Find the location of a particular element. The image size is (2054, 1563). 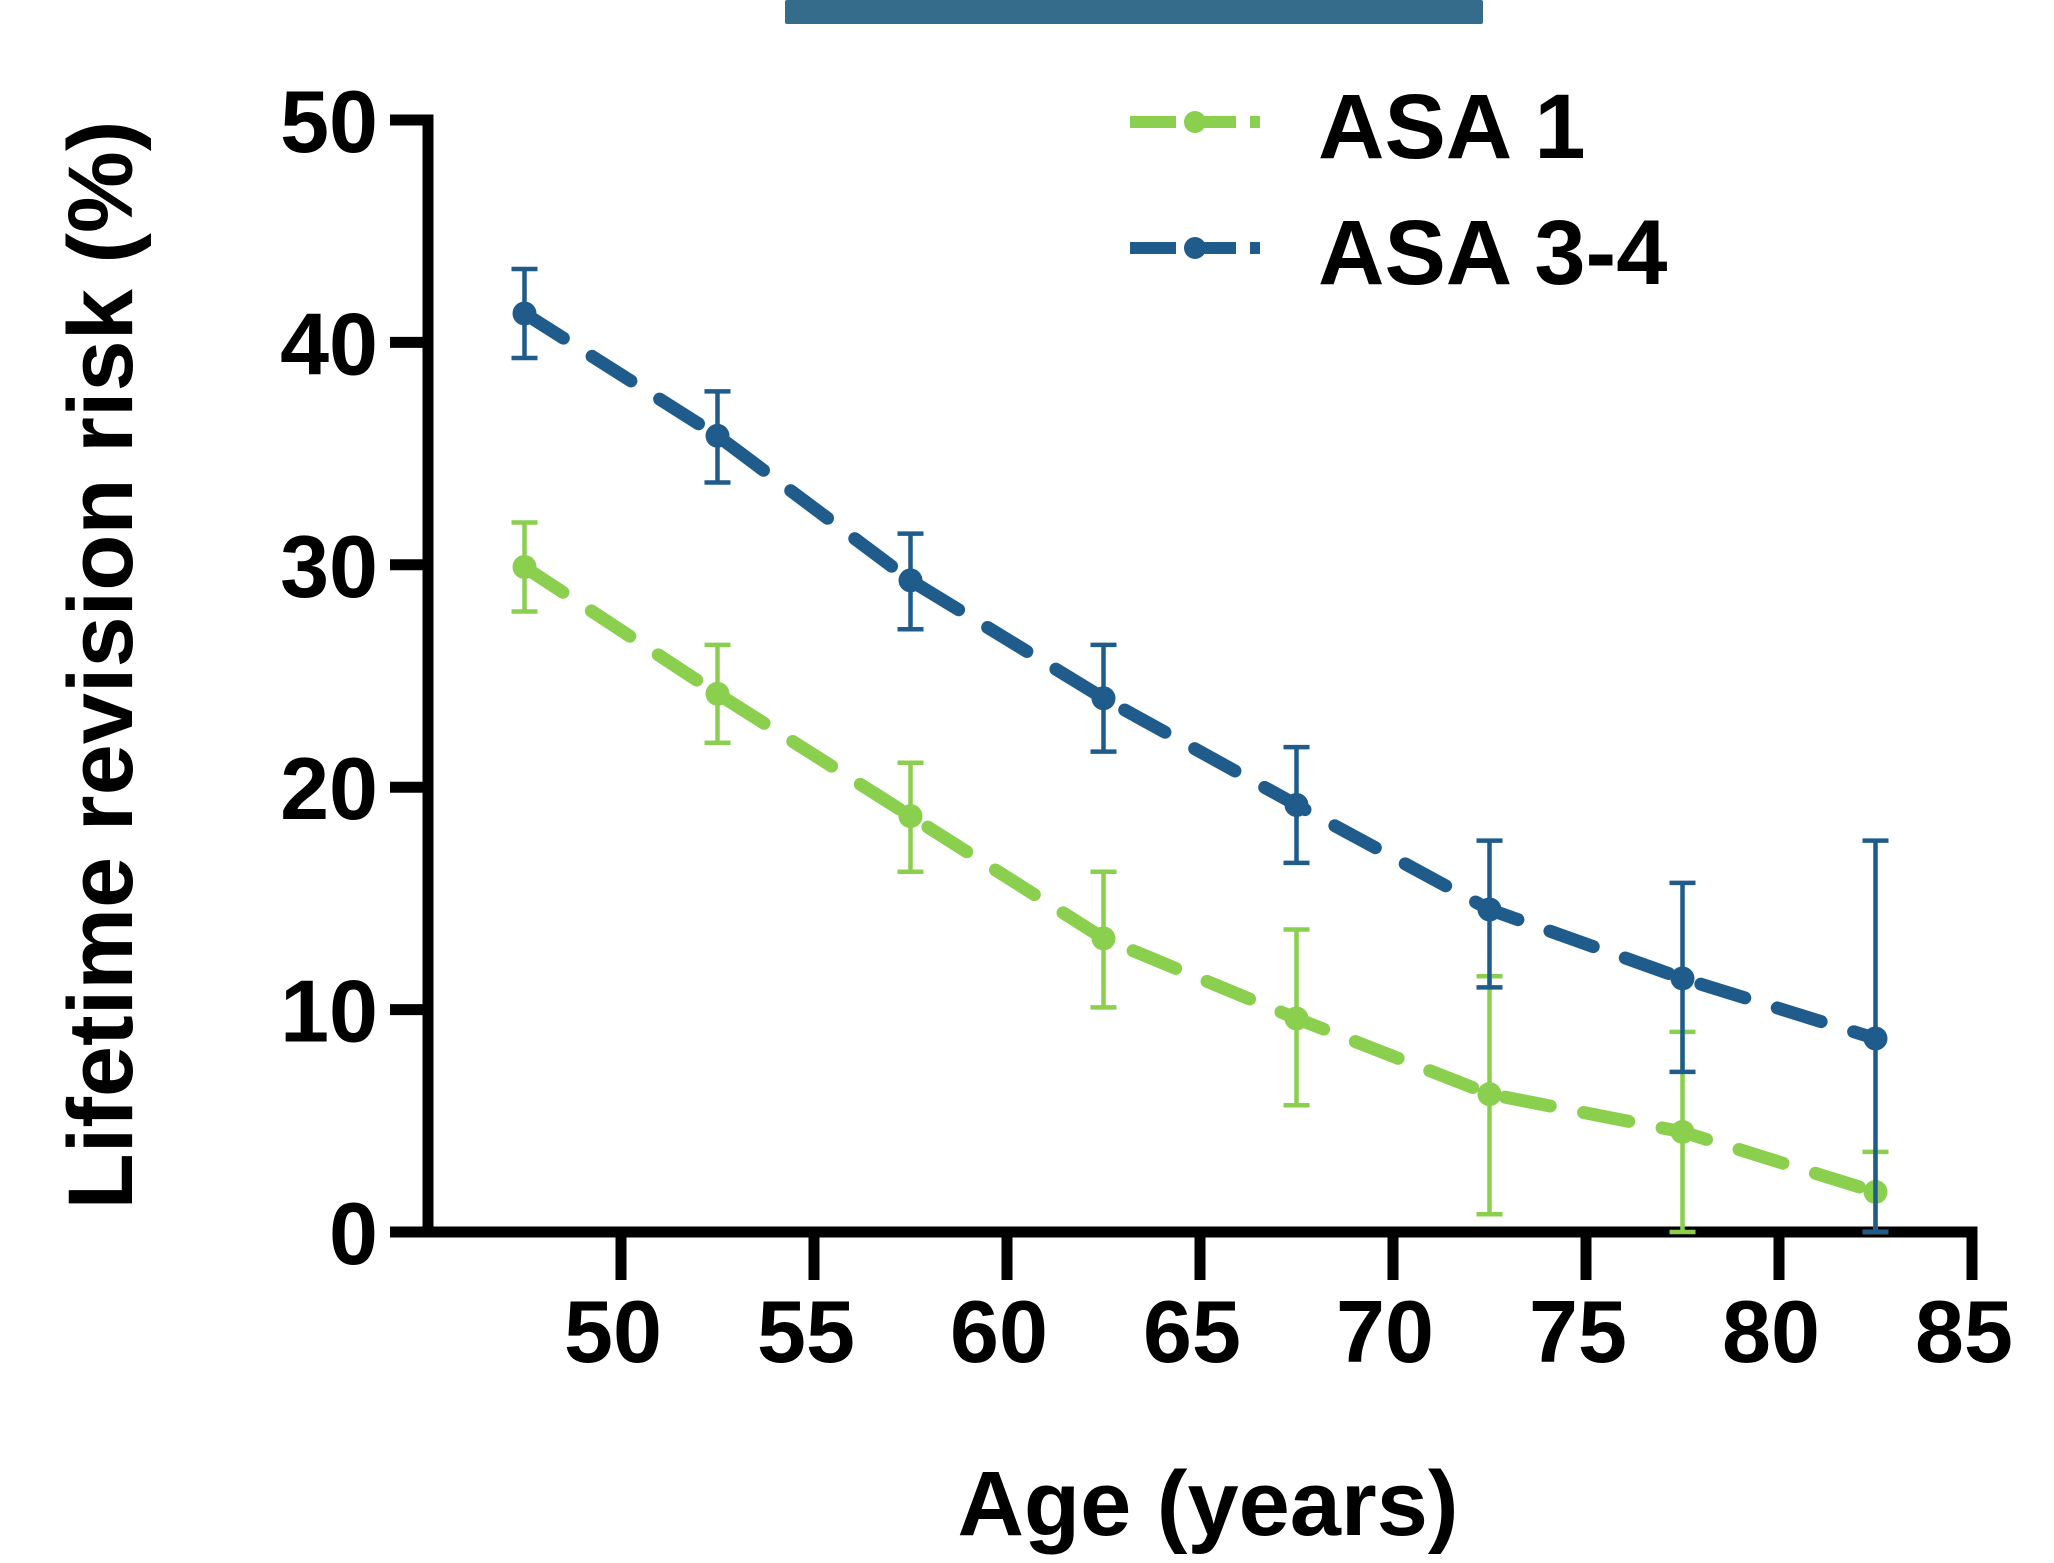

legend: ASA 1 ASA 3-4 is located at coordinates (1398, 190).